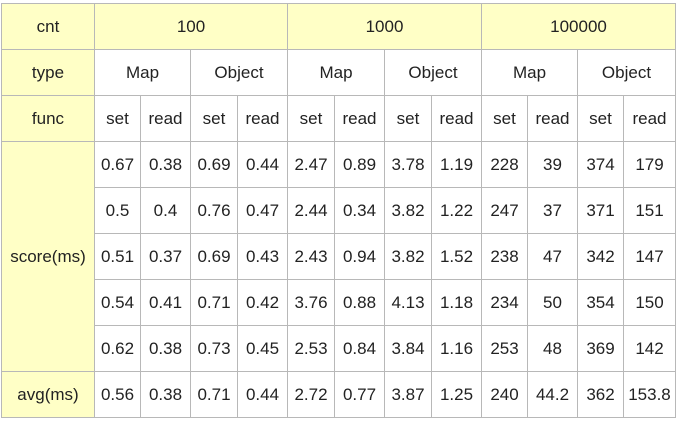 This screenshot has width=676, height=423. What do you see at coordinates (48, 72) in the screenshot?
I see `type-label: type` at bounding box center [48, 72].